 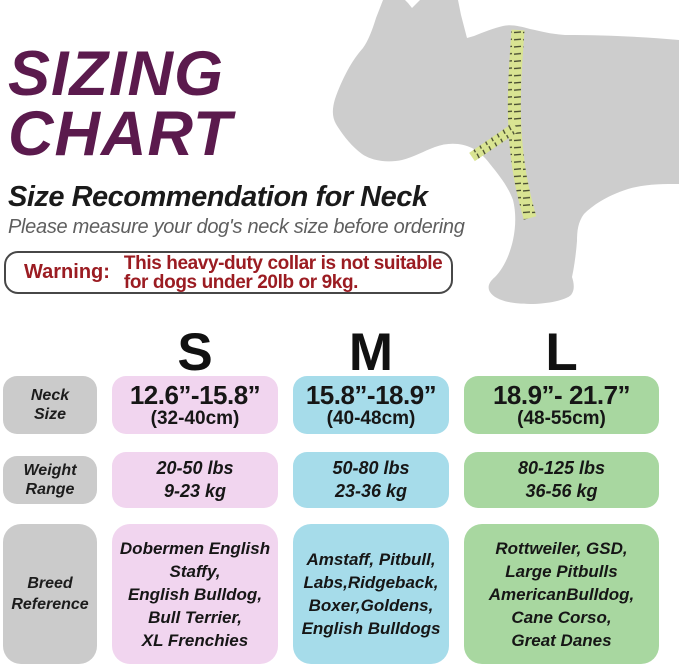 I want to click on row-header-weight-range: Weight Range, so click(x=50, y=480).